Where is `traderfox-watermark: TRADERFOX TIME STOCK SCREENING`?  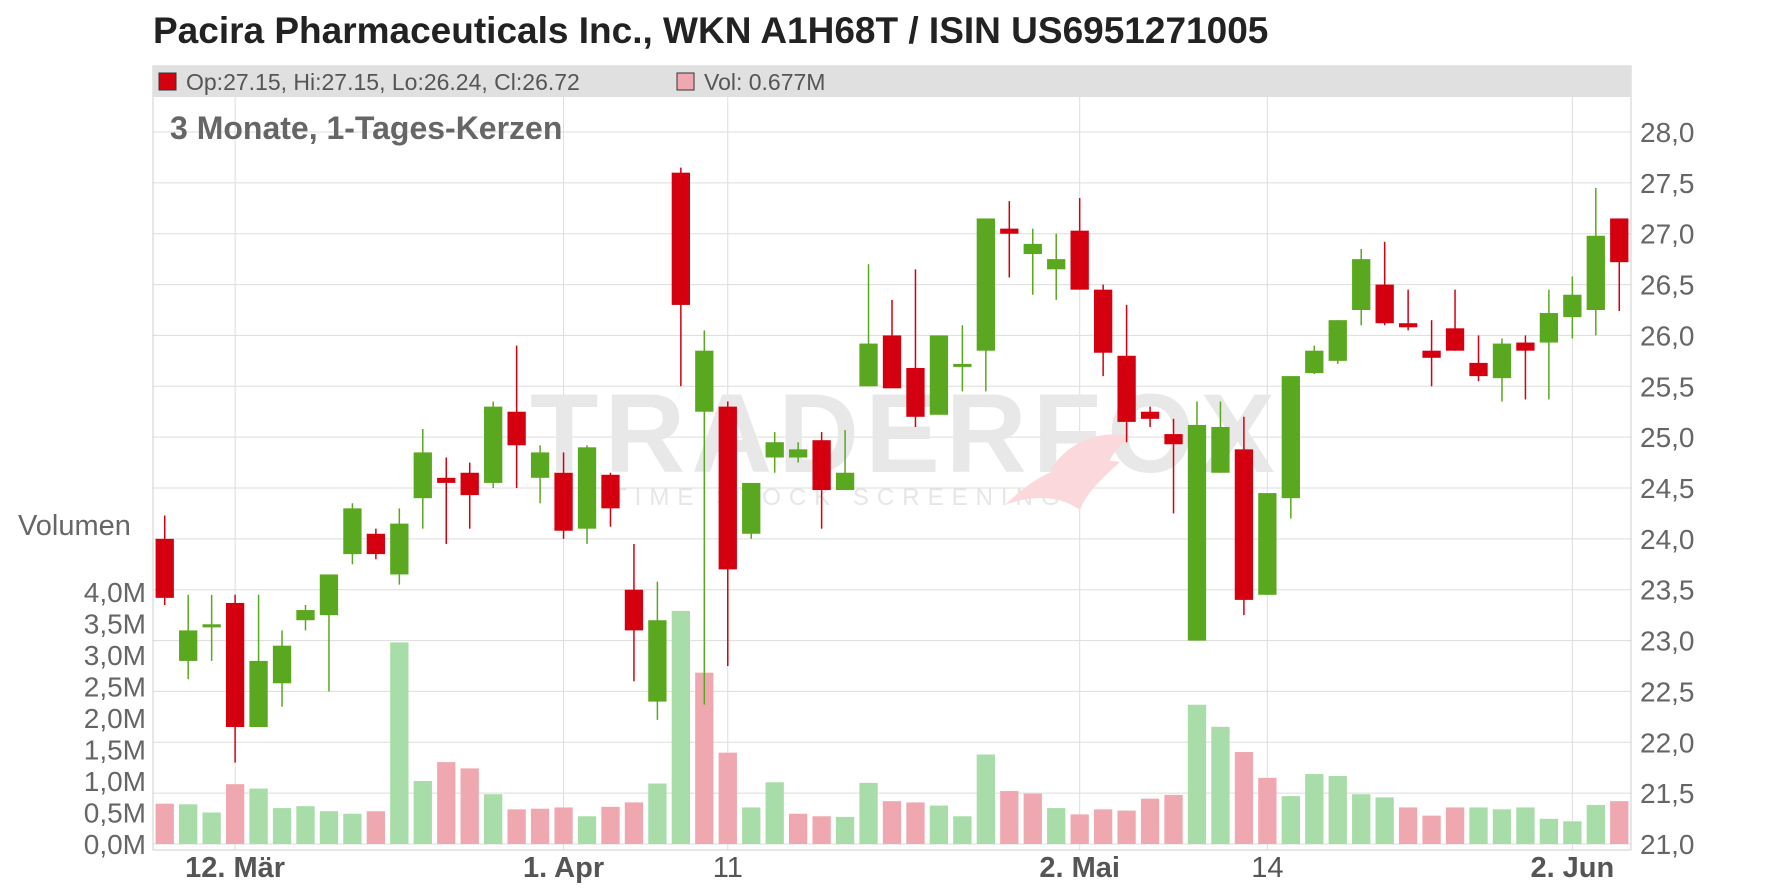 traderfox-watermark: TRADERFOX TIME STOCK SCREENING is located at coordinates (905, 441).